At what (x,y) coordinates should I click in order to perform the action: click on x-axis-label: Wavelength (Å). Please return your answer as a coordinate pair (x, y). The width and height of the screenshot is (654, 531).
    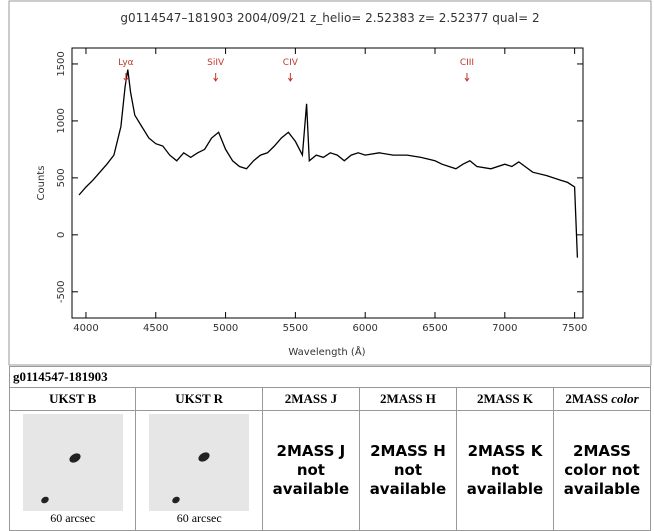
    Looking at the image, I should click on (326, 351).